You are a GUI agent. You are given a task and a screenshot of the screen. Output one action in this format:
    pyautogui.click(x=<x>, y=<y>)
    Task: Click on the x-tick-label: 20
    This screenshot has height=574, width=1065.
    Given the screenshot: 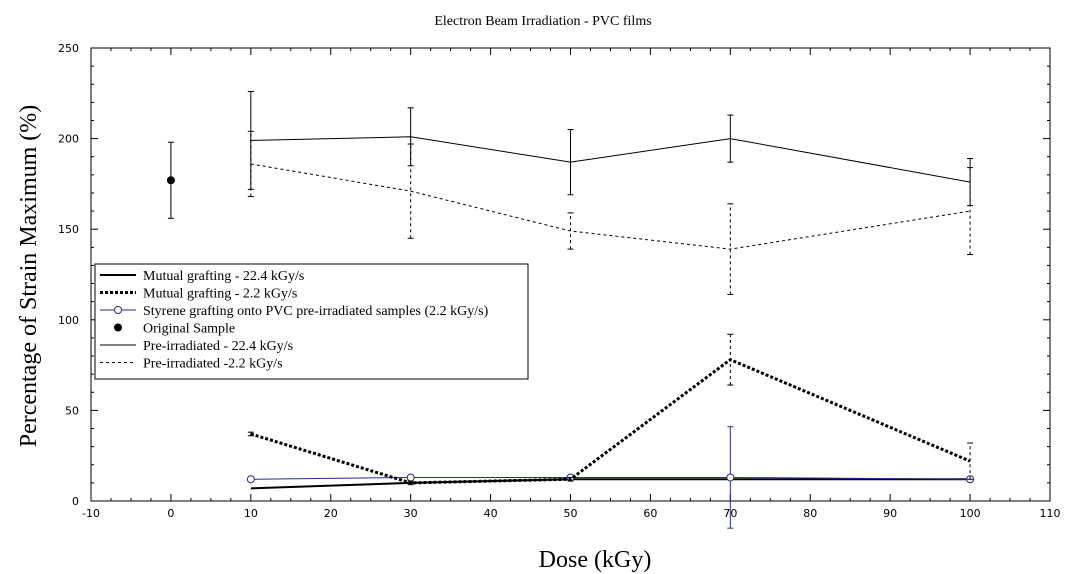 What is the action you would take?
    pyautogui.click(x=331, y=513)
    